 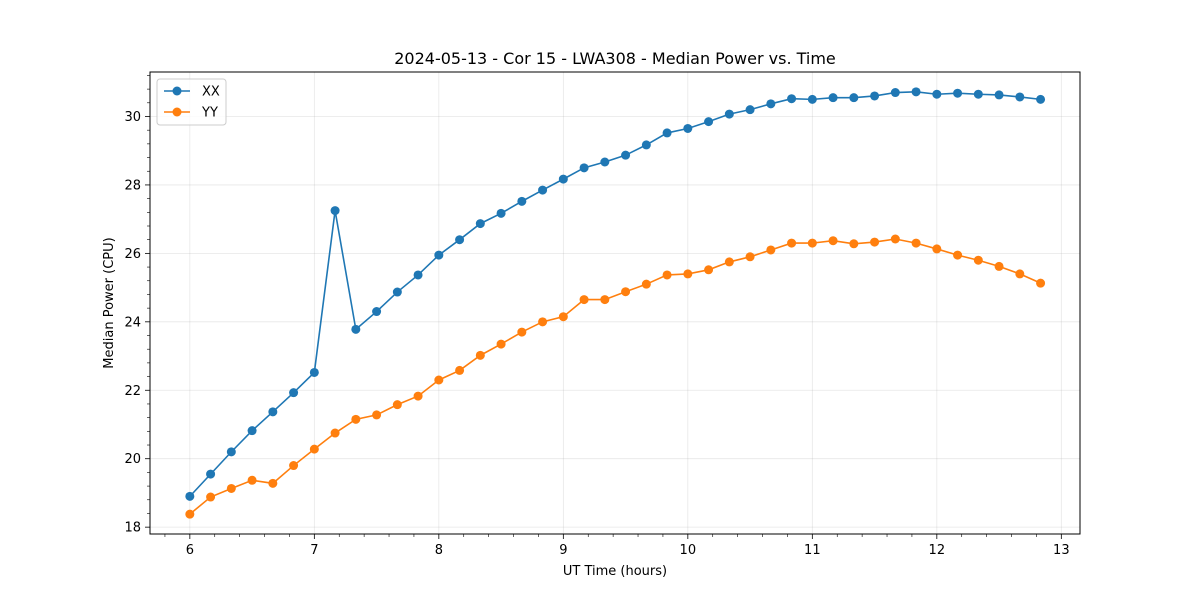 What do you see at coordinates (132, 254) in the screenshot?
I see `y-tick-label: 26` at bounding box center [132, 254].